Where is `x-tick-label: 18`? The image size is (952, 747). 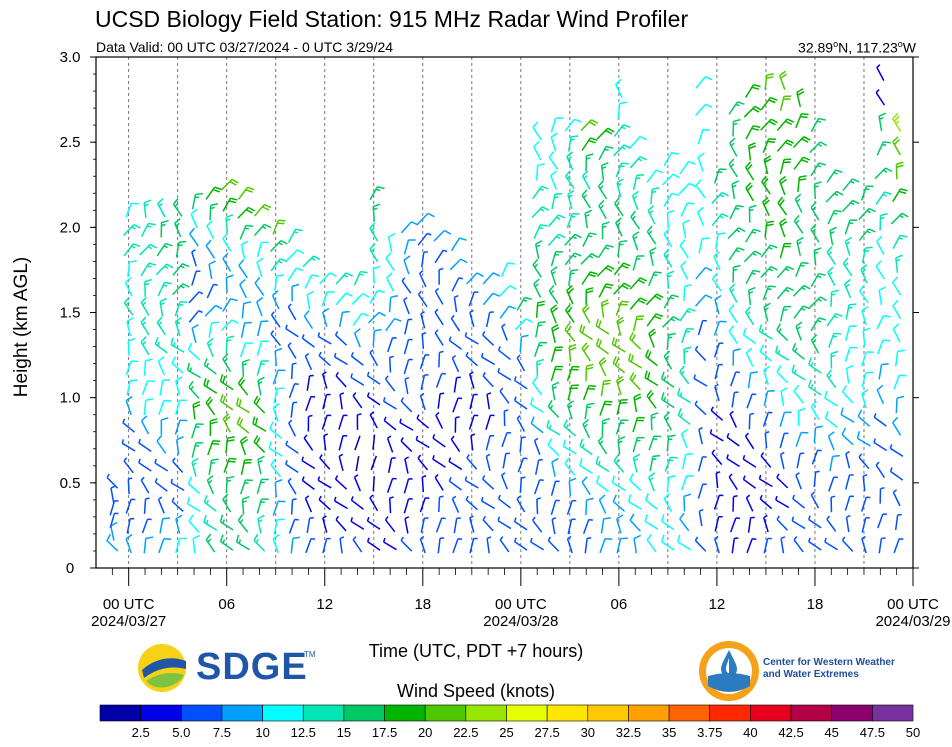
x-tick-label: 18 is located at coordinates (422, 604).